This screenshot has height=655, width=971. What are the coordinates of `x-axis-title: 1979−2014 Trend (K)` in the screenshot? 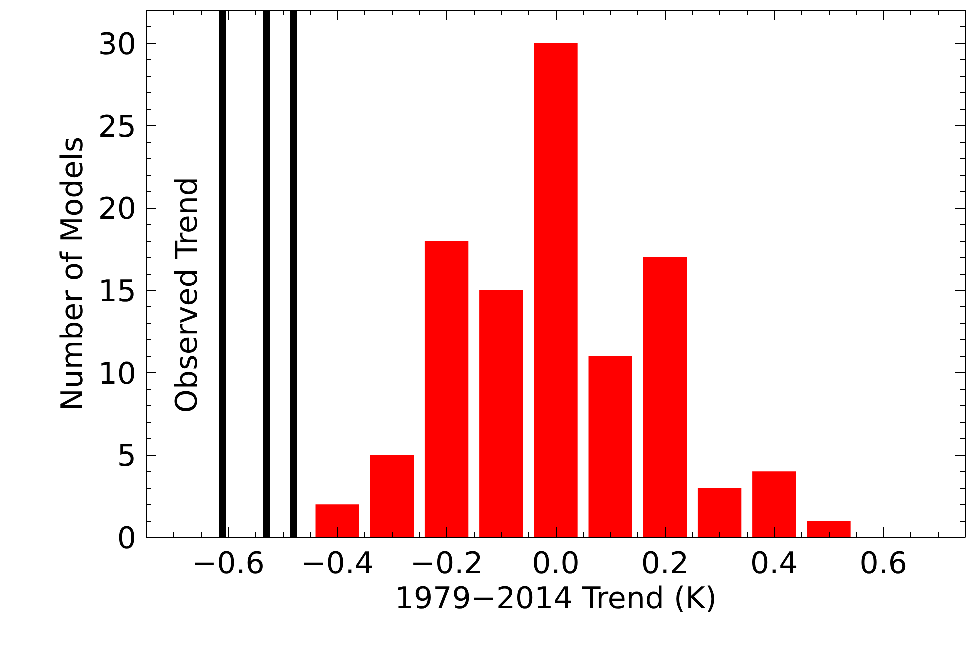 It's located at (556, 599).